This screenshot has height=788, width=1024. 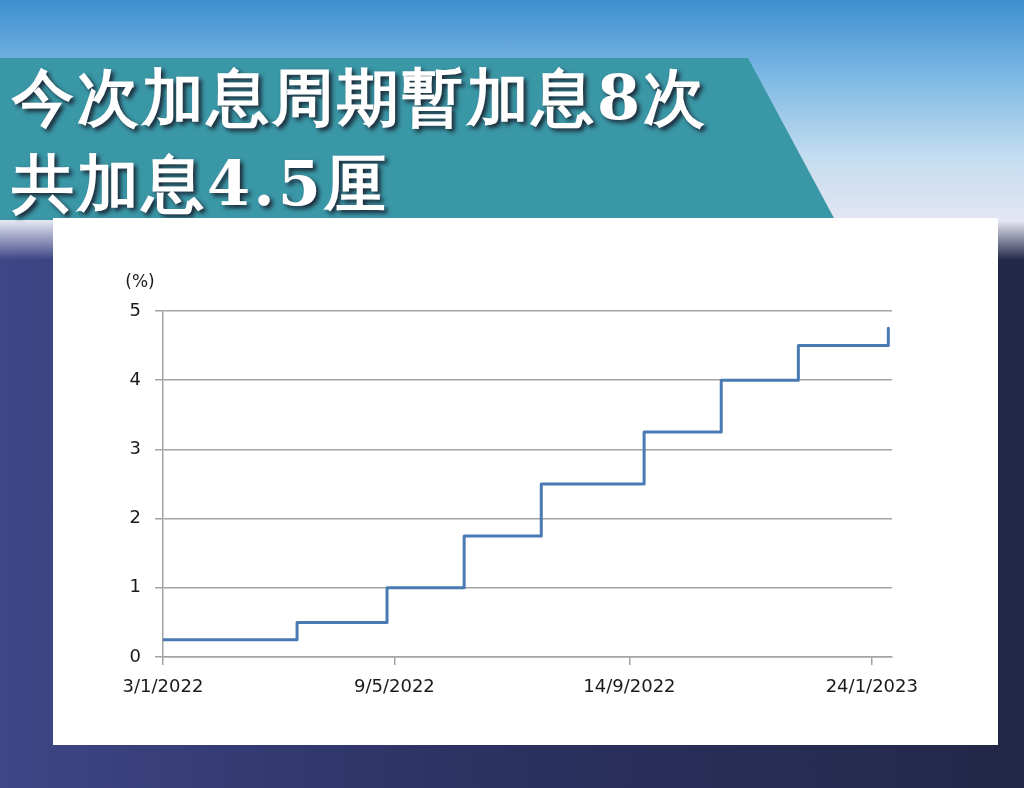 What do you see at coordinates (140, 281) in the screenshot?
I see `y-axis-title: (%)` at bounding box center [140, 281].